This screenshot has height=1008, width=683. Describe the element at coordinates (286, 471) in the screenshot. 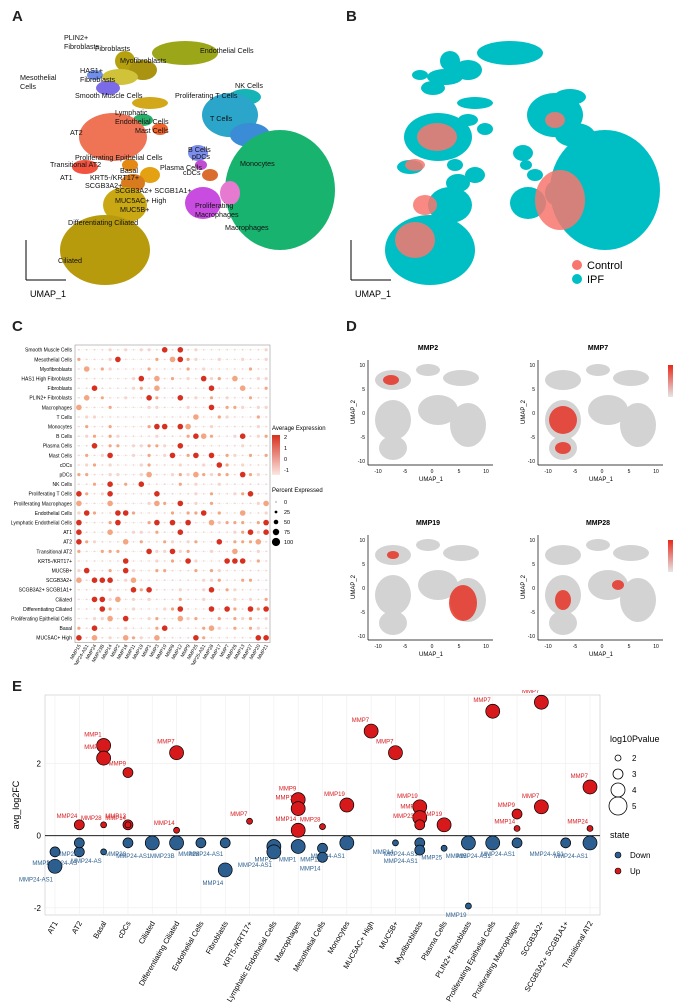

I see `dotplot-expr-tick: -1` at that location.